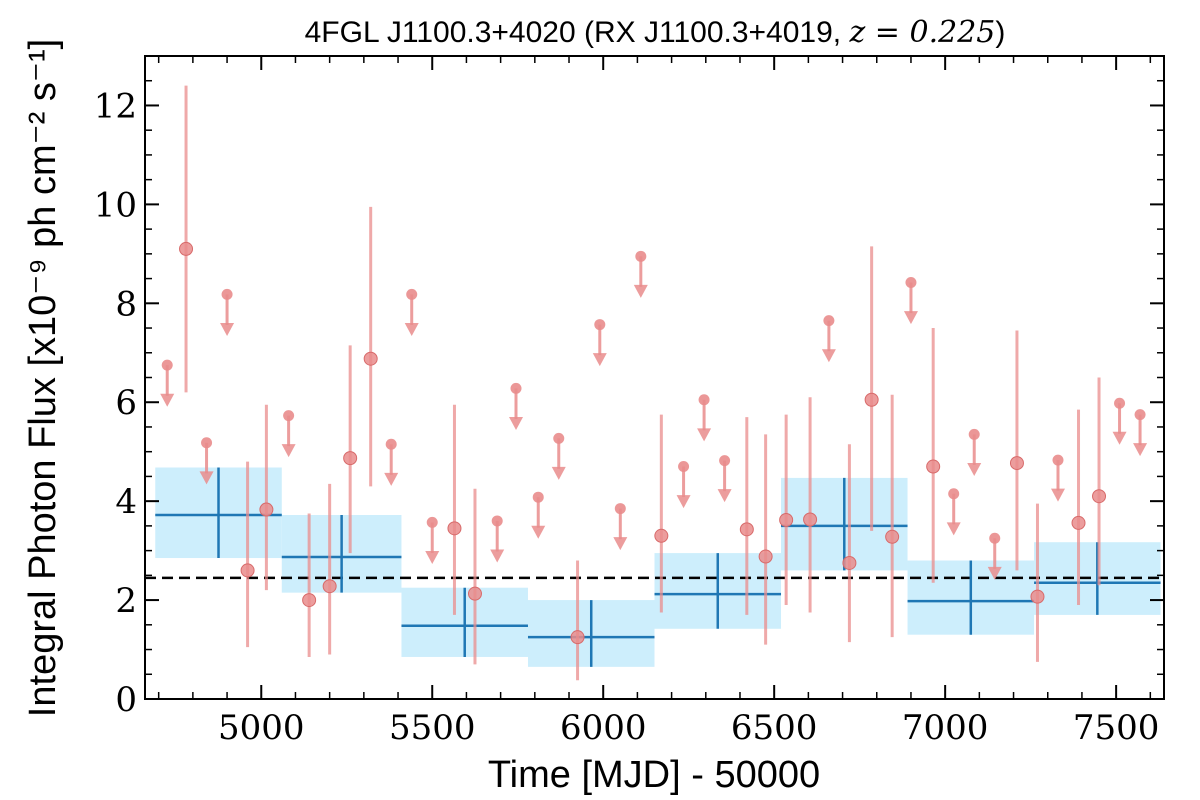  What do you see at coordinates (432, 728) in the screenshot?
I see `x-tick-label-5500: 5500` at bounding box center [432, 728].